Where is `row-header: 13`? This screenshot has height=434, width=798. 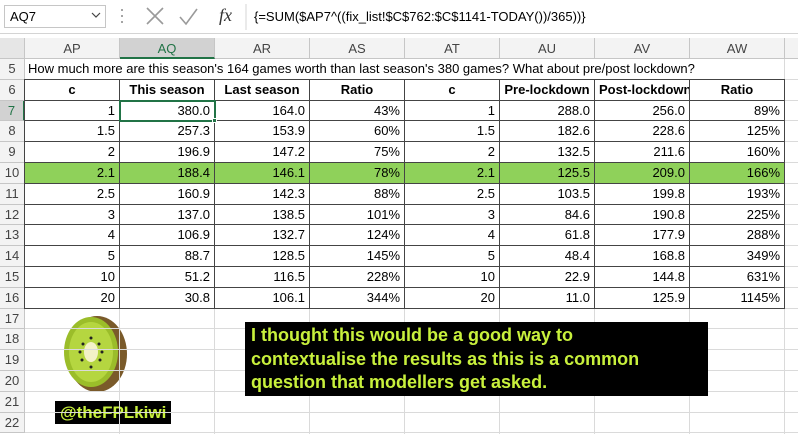 row-header: 13 is located at coordinates (12, 236).